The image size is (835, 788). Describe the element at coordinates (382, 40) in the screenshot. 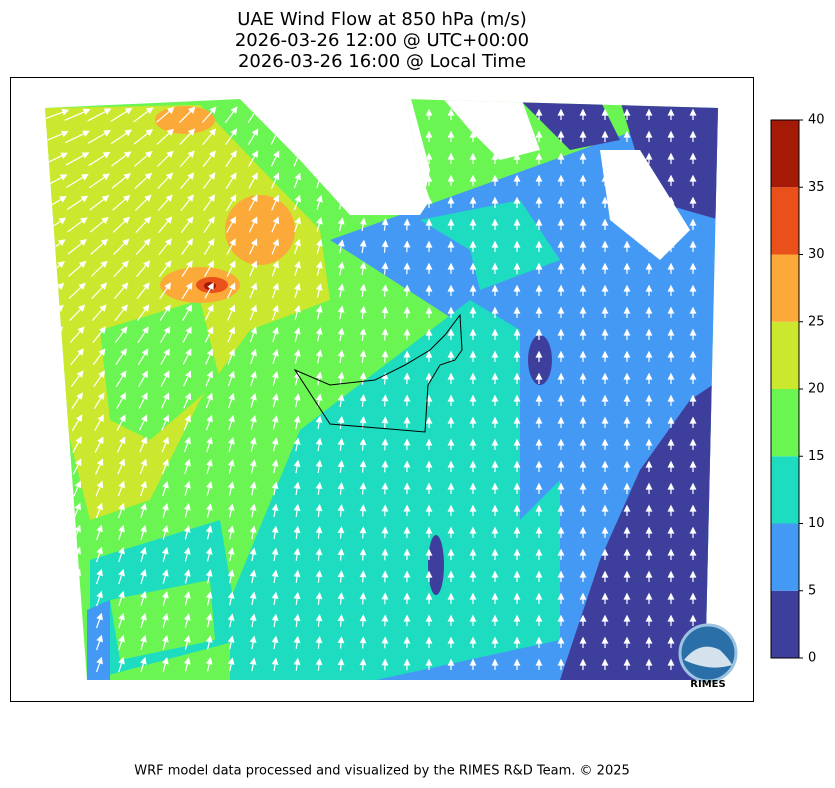

I see `title-line: 2026-03-26 12:00 @ UTC+00:00` at that location.